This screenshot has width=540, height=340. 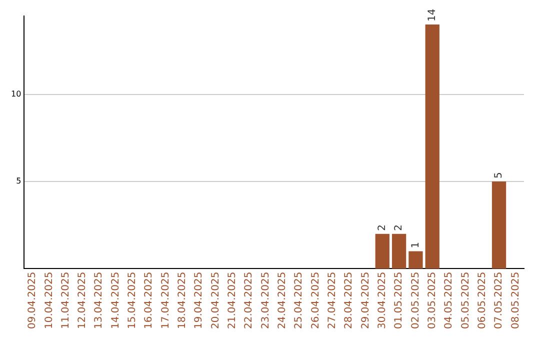 What do you see at coordinates (266, 301) in the screenshot?
I see `x-tick-label: 23.04.2025` at bounding box center [266, 301].